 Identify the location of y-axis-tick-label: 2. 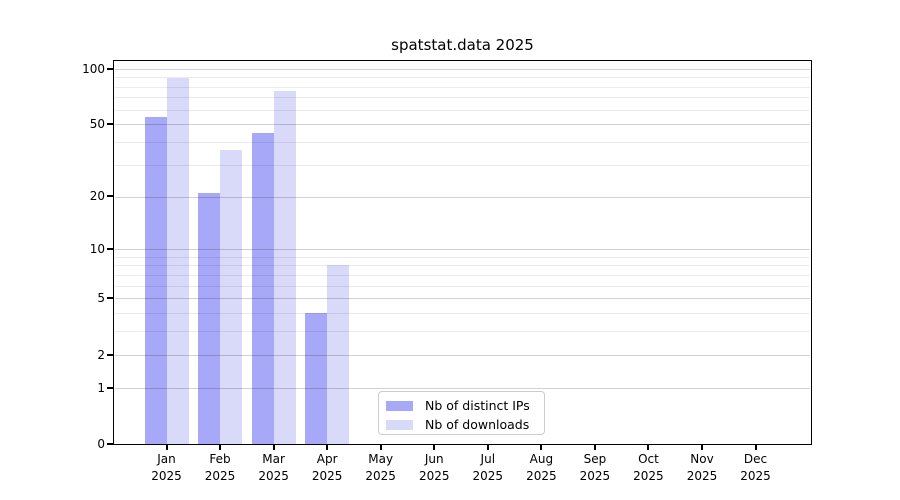
(101, 354).